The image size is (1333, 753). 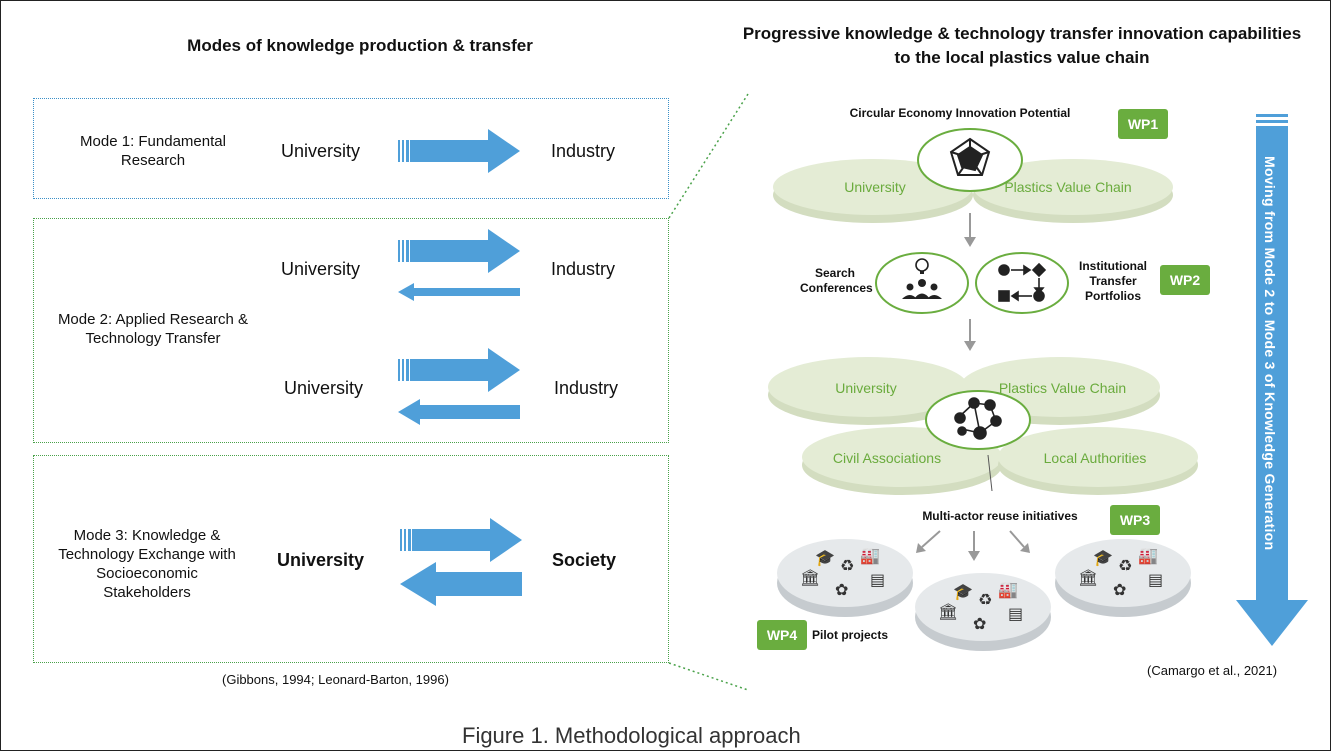 What do you see at coordinates (321, 269) in the screenshot?
I see `mode2-university-a: University` at bounding box center [321, 269].